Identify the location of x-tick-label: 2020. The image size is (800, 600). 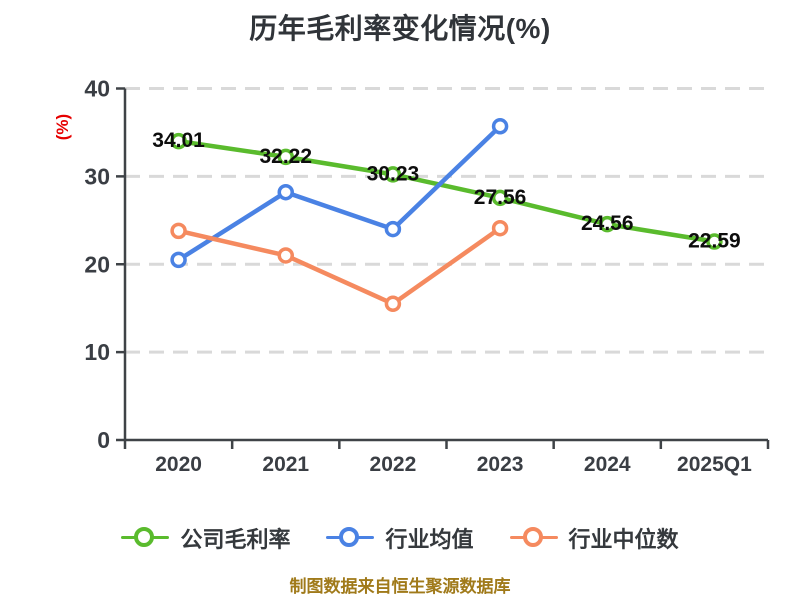
(178, 464).